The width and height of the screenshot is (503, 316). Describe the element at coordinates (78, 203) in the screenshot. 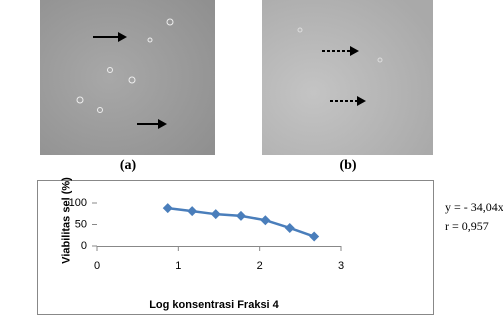

I see `y-tick-label: 100` at that location.